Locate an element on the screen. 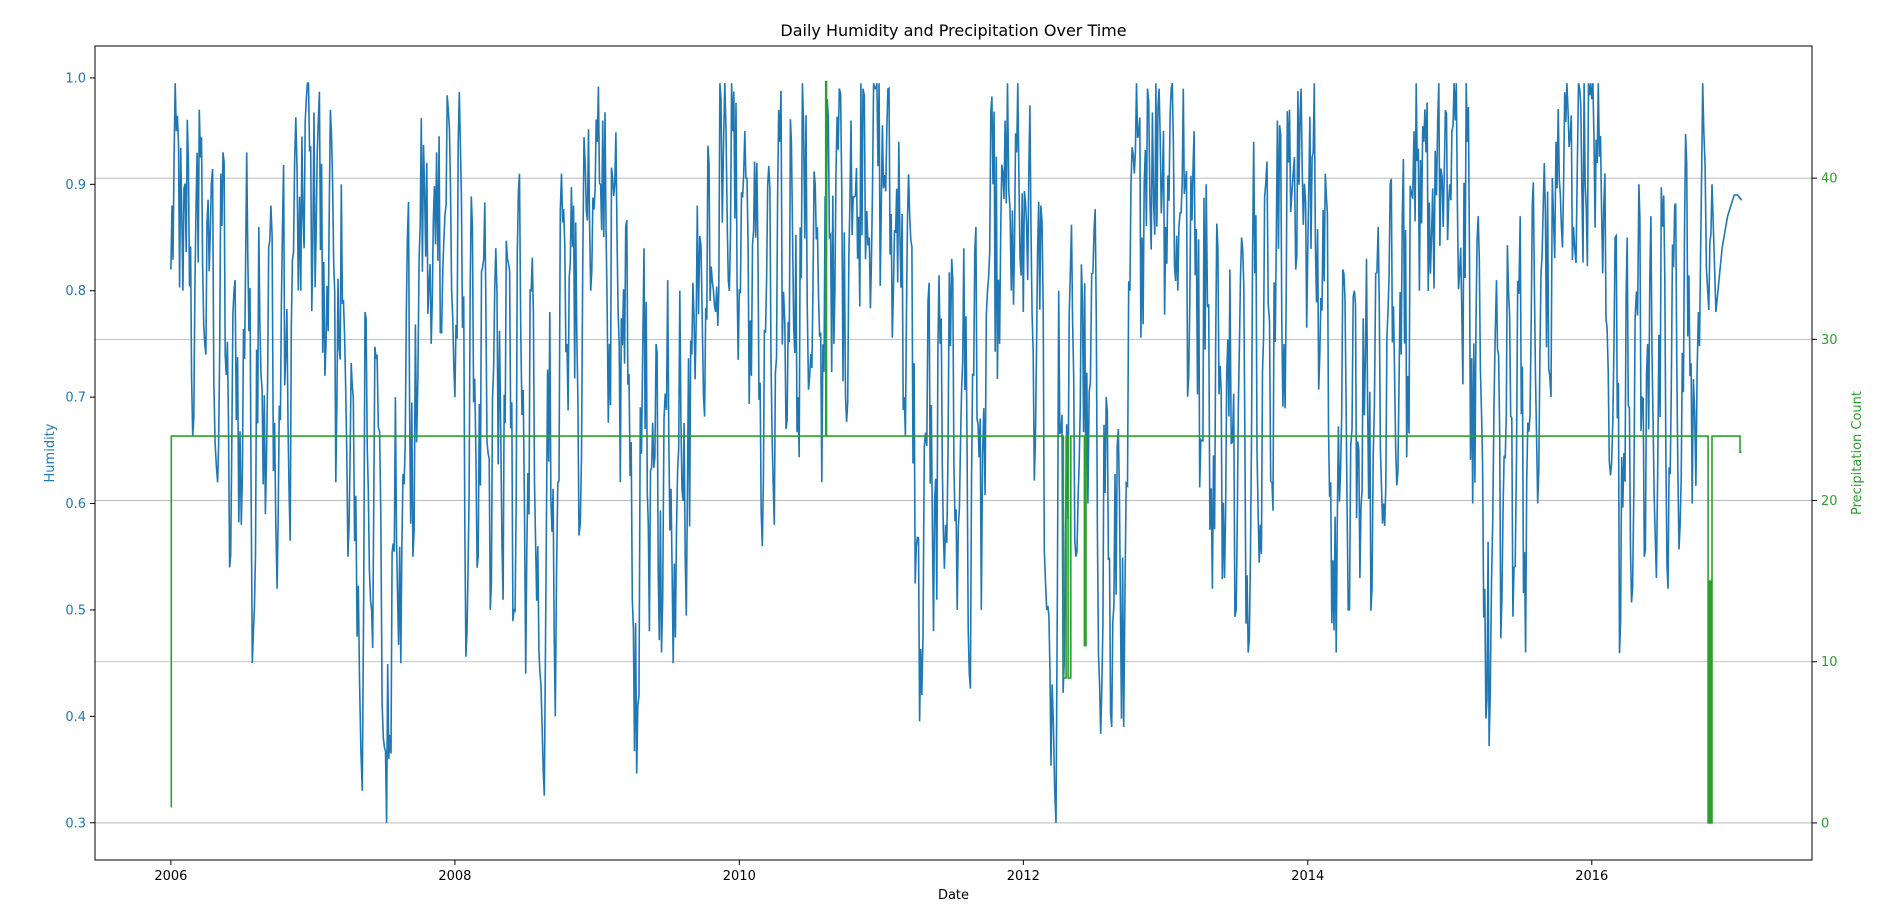 The image size is (1885, 912). y-right-tick-label: 40 is located at coordinates (1829, 179).